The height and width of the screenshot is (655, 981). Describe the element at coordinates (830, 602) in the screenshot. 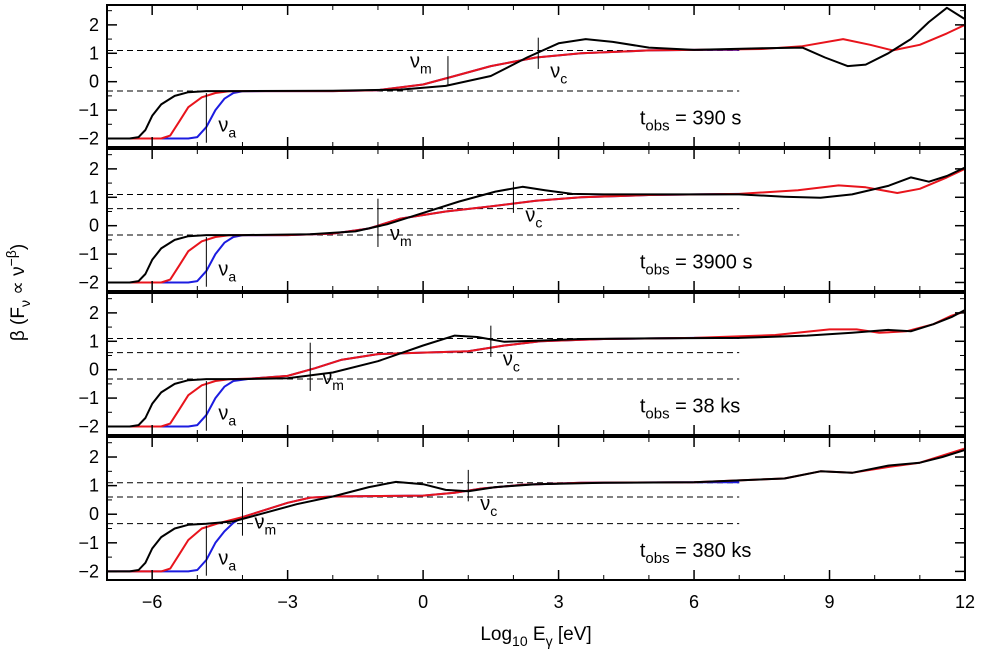

I see `x-tick-label: 9` at that location.